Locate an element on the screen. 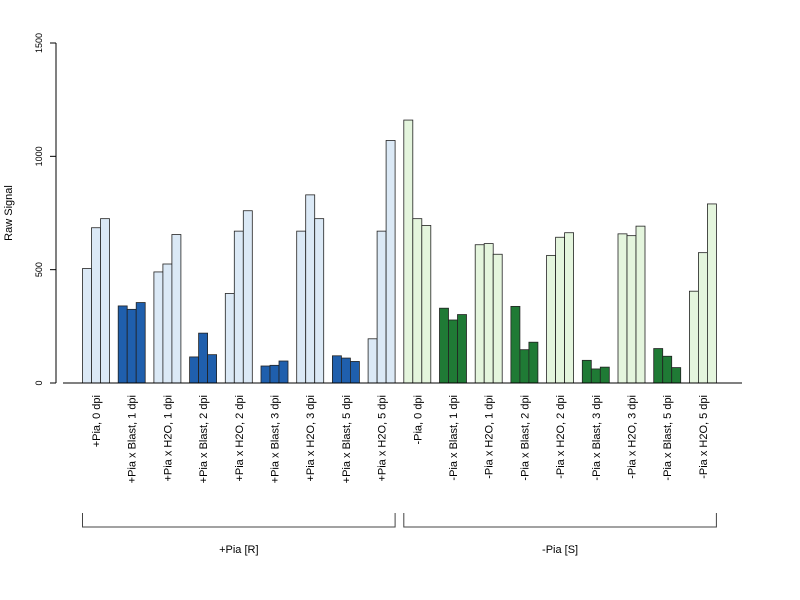 The image size is (800, 600). x-tick-label: -Pia, 0 dpi is located at coordinates (418, 420).